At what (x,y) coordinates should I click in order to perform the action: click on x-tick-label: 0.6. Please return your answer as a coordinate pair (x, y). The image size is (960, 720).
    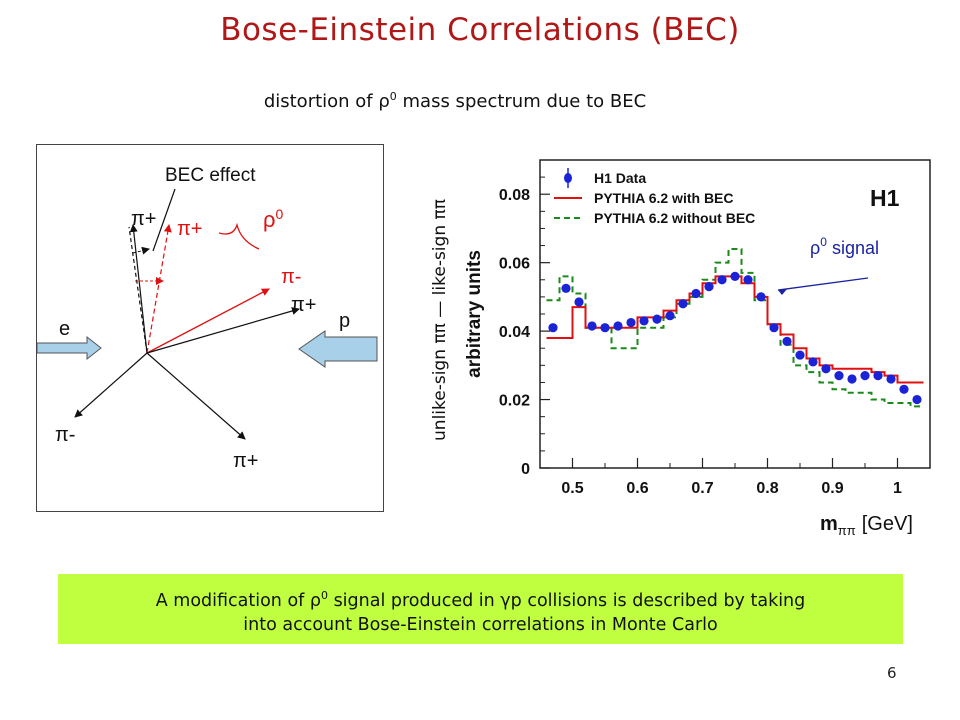
    Looking at the image, I should click on (637, 488).